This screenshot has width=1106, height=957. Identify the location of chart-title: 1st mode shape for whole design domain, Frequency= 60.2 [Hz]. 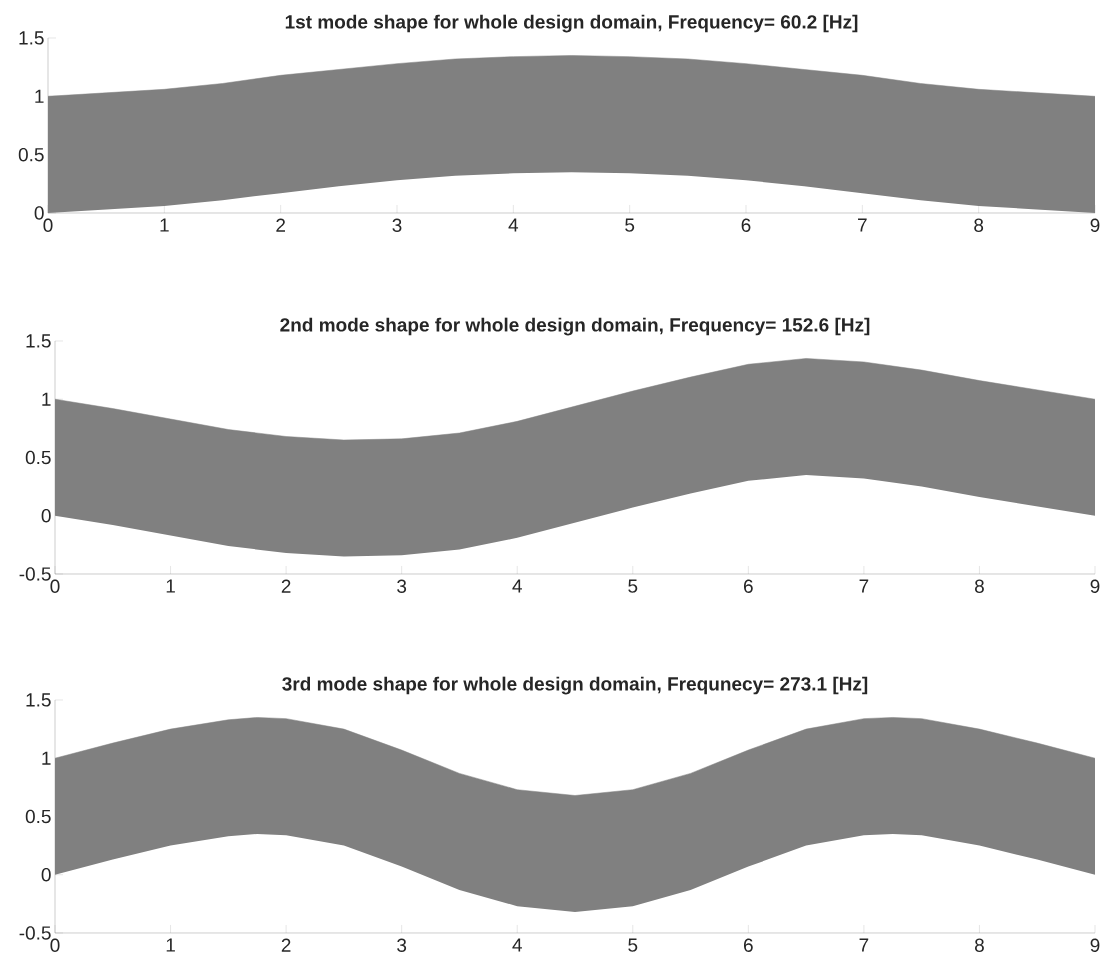
(571, 23).